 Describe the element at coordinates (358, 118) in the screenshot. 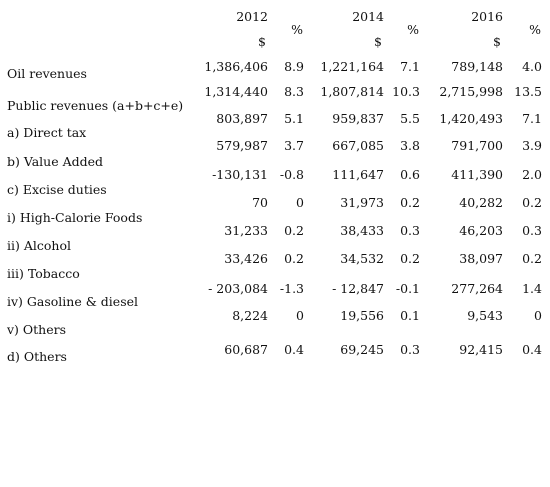

I see `value-cell: 959,837` at that location.